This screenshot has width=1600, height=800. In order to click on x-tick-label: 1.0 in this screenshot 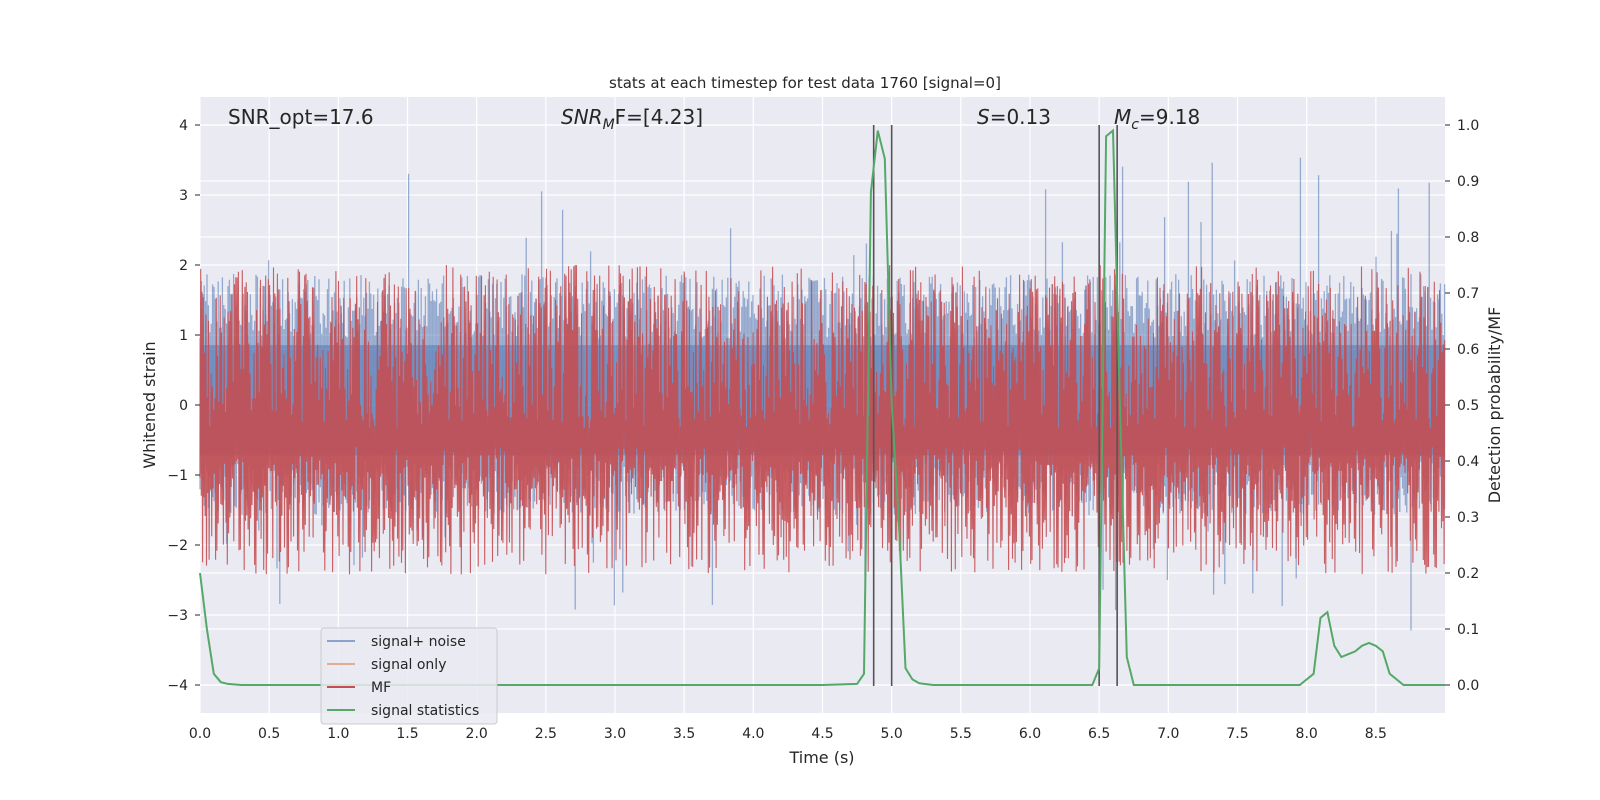, I will do `click(338, 734)`.